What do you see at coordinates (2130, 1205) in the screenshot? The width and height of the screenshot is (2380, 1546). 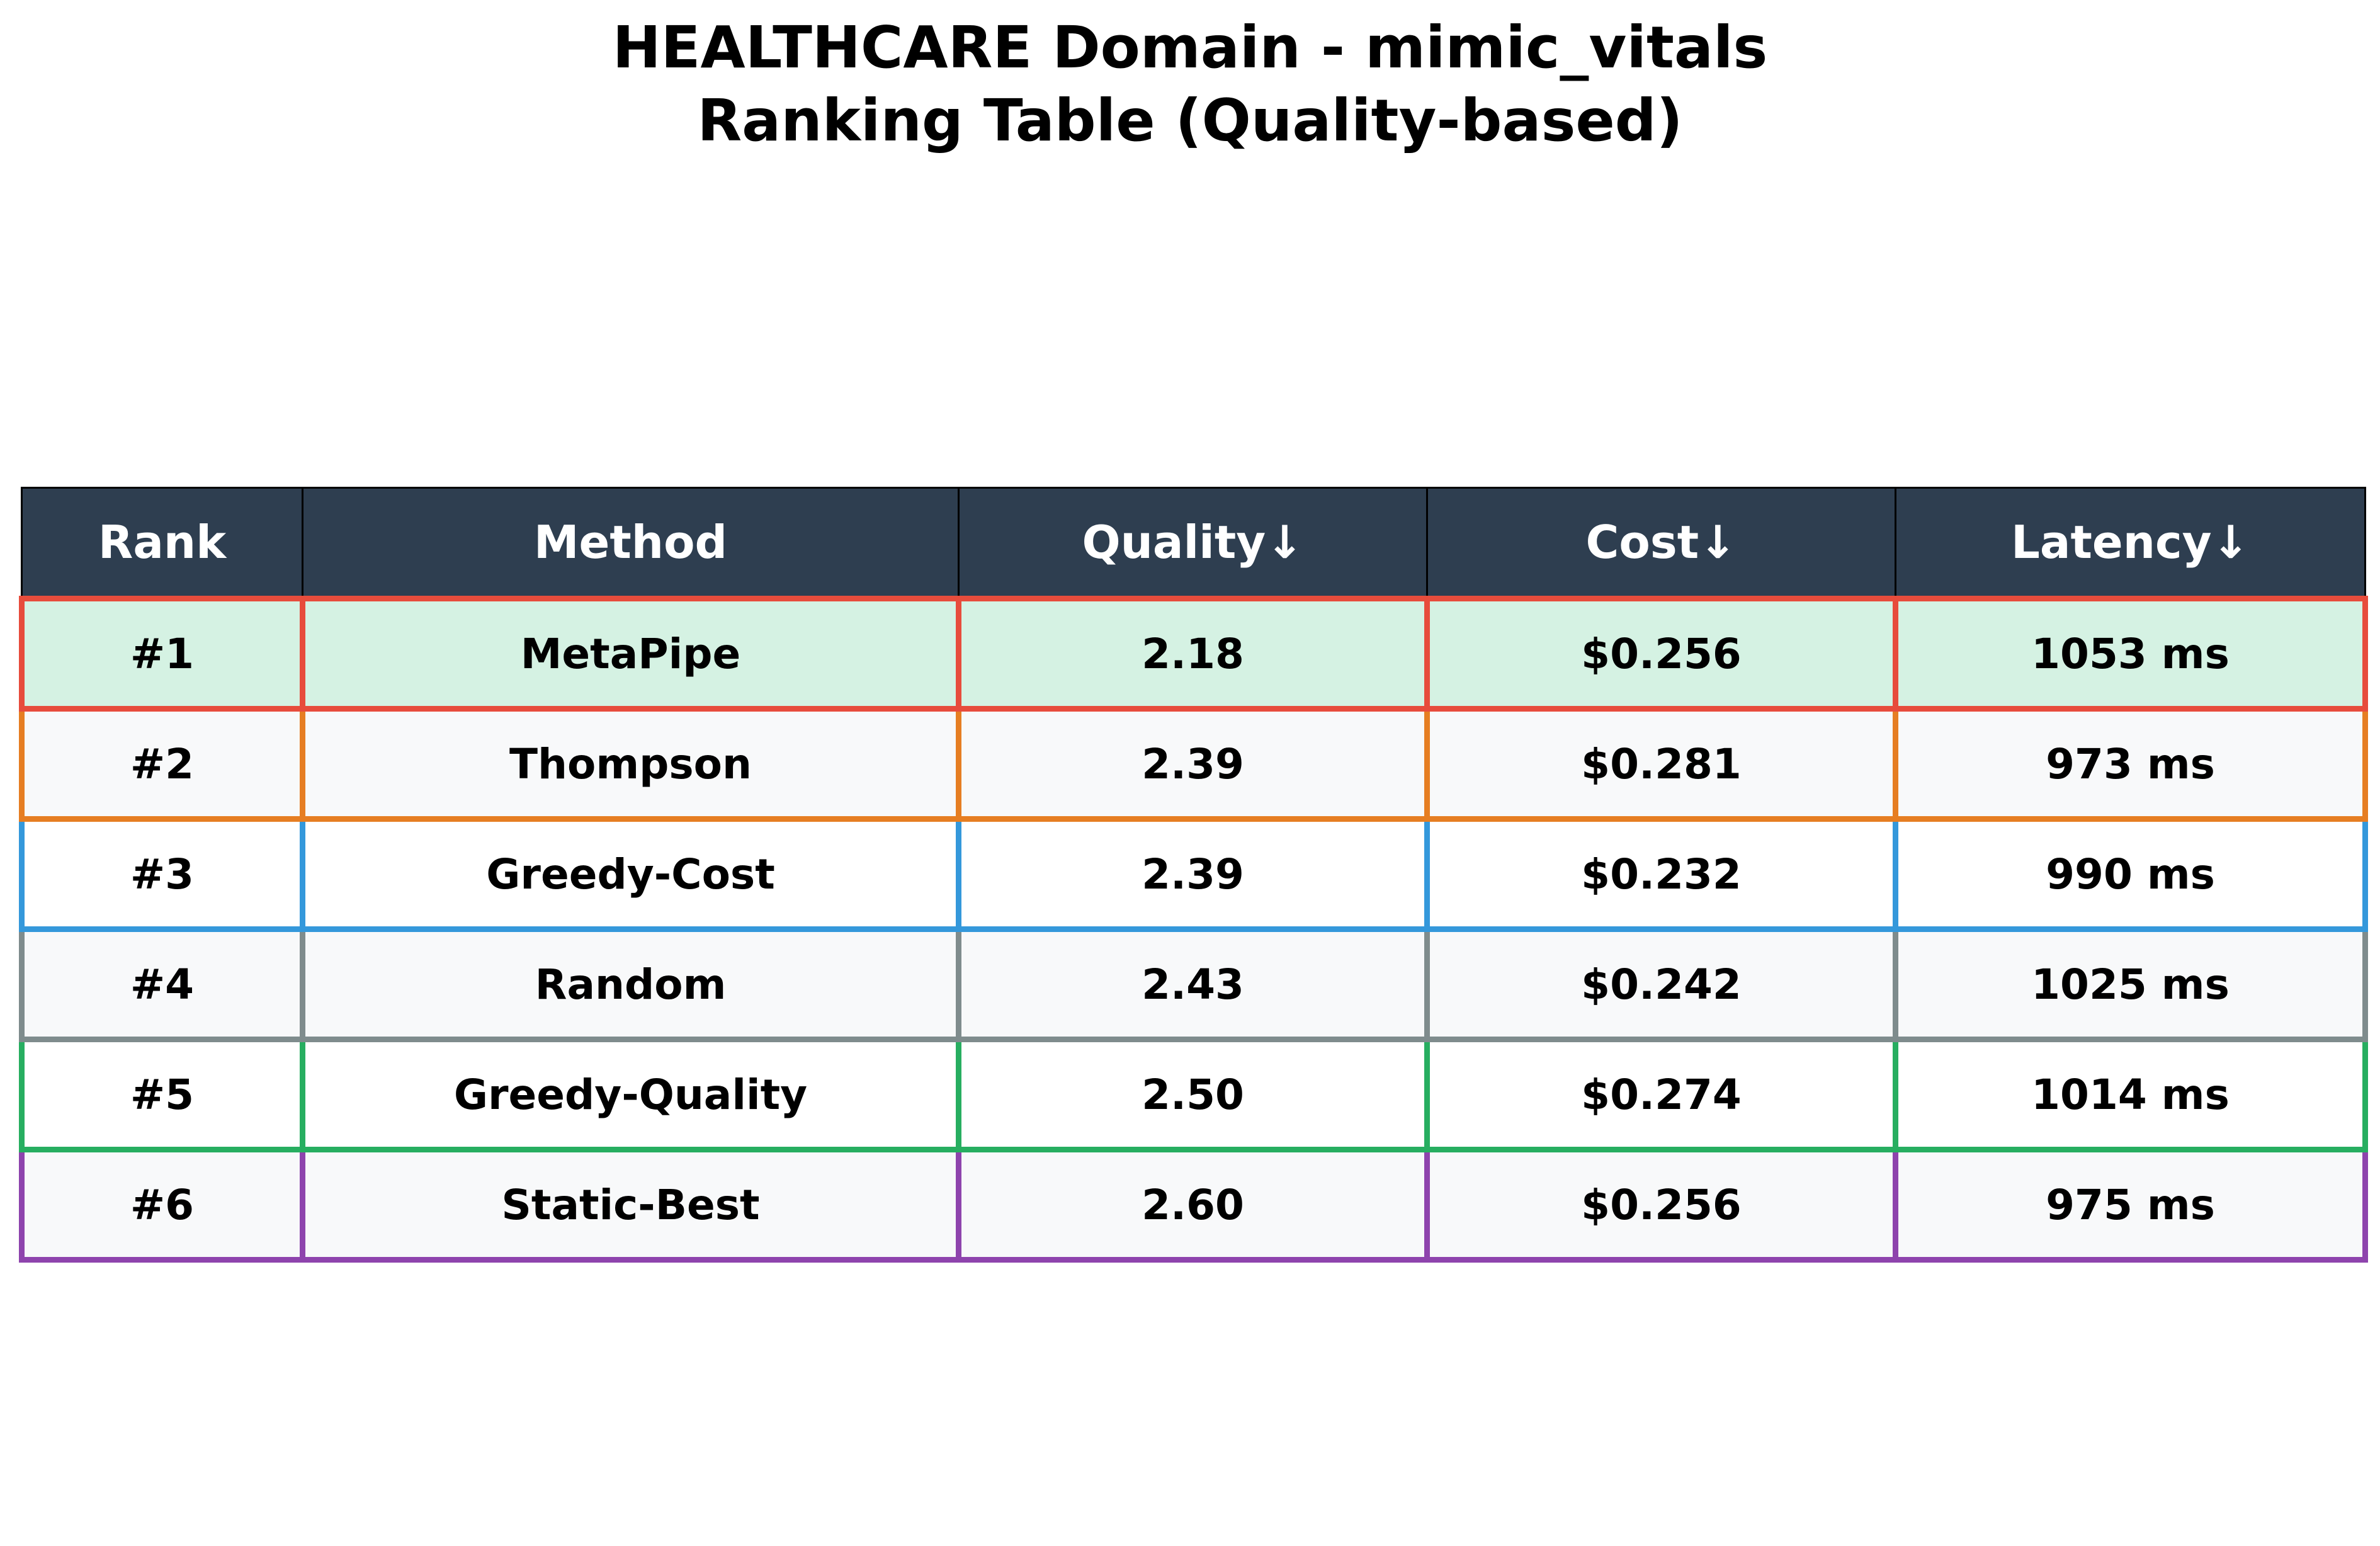 I see `cell-latency: 975 ms` at bounding box center [2130, 1205].